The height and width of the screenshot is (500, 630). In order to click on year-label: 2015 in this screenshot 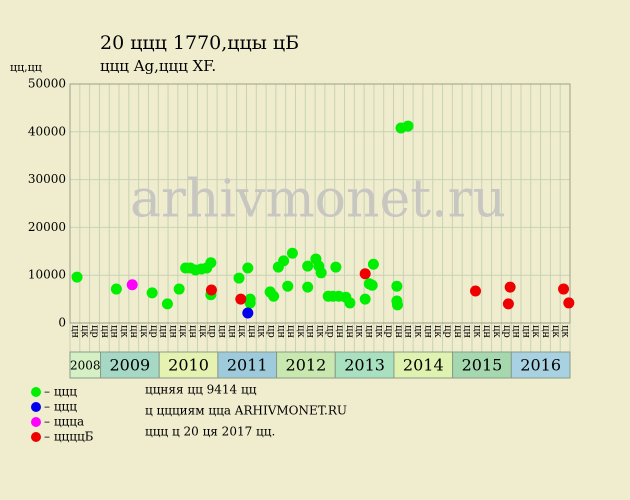, I will do `click(482, 365)`.